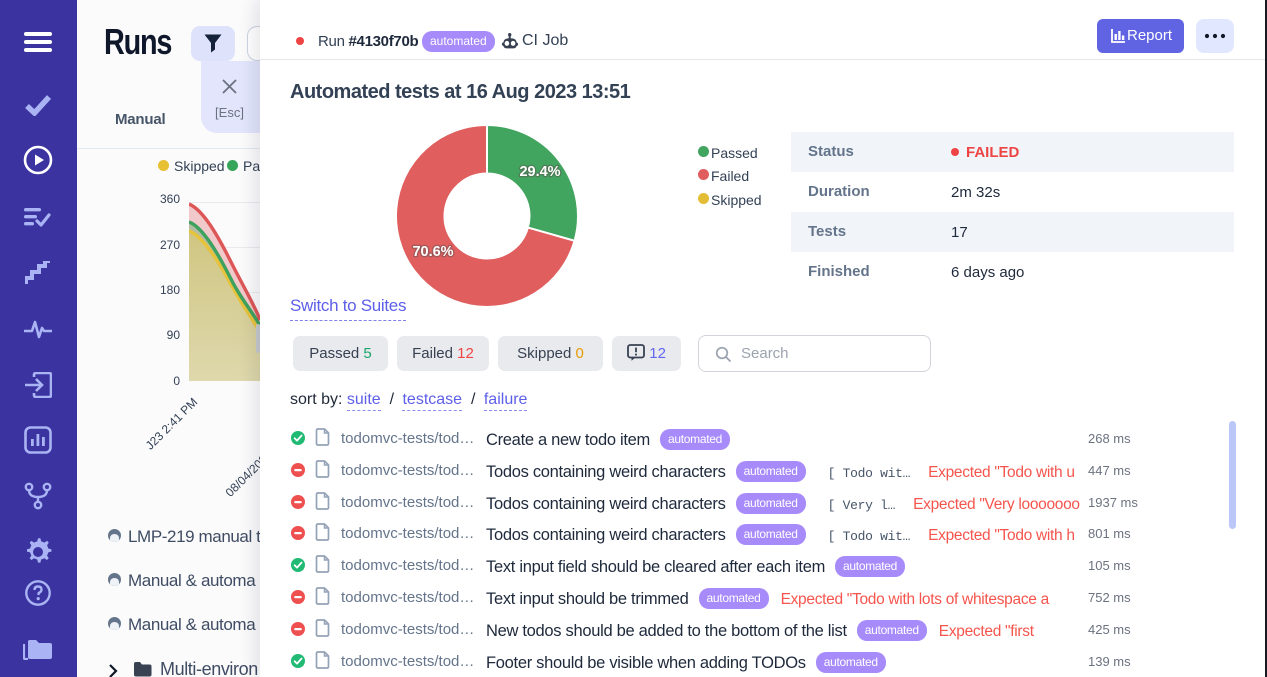 The image size is (1267, 677). Describe the element at coordinates (432, 252) in the screenshot. I see `svg-text: 70.6%` at that location.